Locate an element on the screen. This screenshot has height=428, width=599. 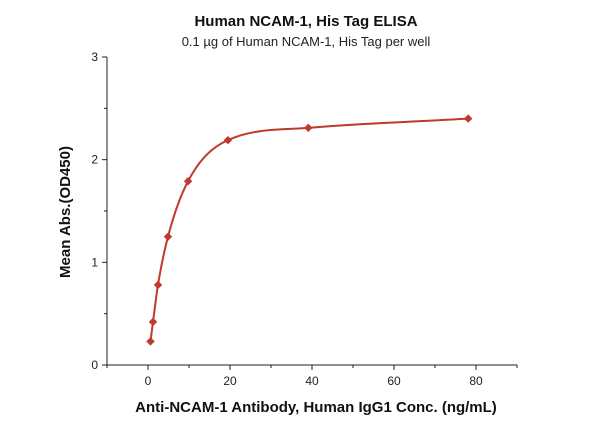
y-axis-ticks: 0 1 2 3 is located at coordinates (99, 211).